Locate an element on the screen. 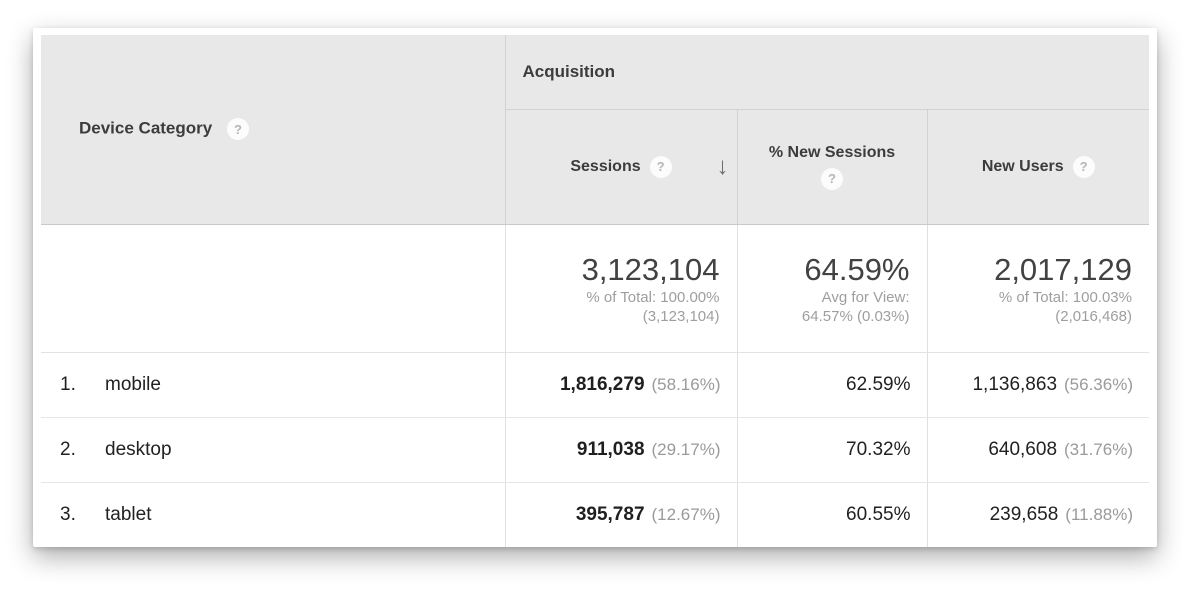 This screenshot has height=595, width=1200. row-index: 2. is located at coordinates (68, 449).